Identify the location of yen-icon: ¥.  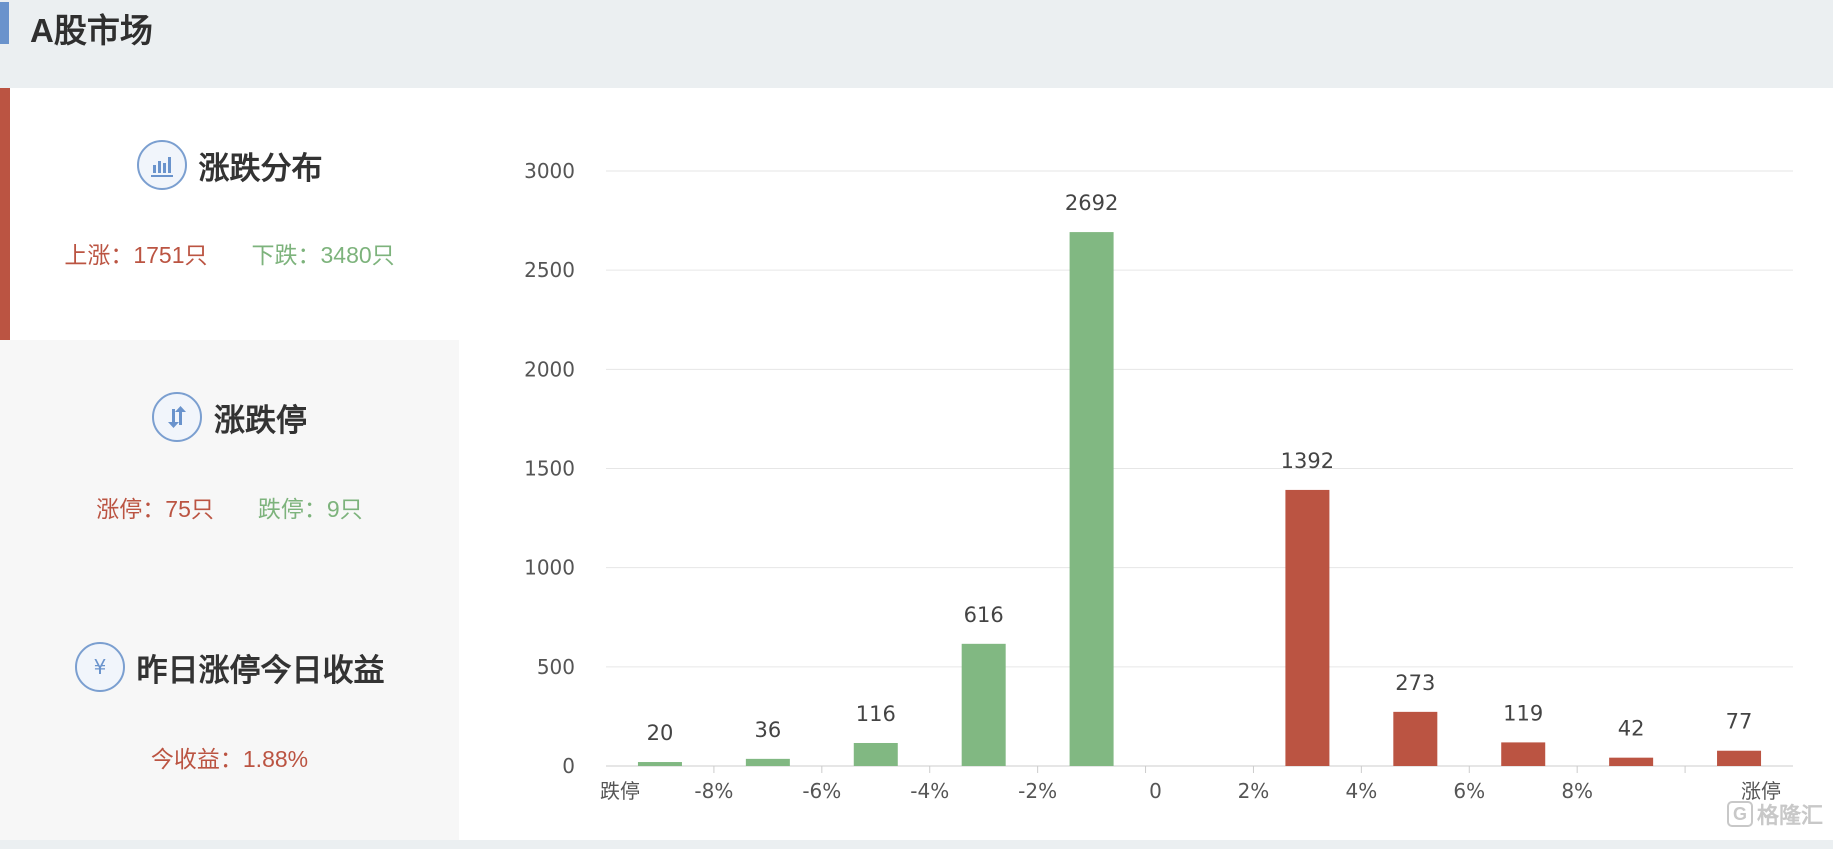
(99, 667).